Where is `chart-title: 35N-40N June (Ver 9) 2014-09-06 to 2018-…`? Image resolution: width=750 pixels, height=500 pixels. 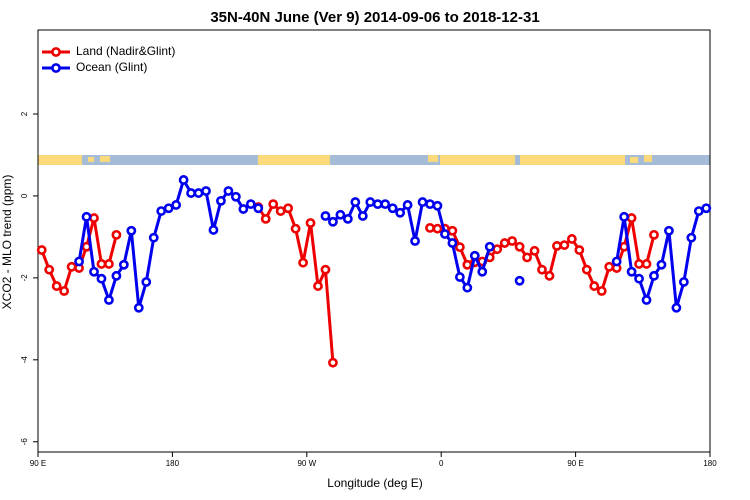 chart-title: 35N-40N June (Ver 9) 2014-09-06 to 2018-… is located at coordinates (374, 17).